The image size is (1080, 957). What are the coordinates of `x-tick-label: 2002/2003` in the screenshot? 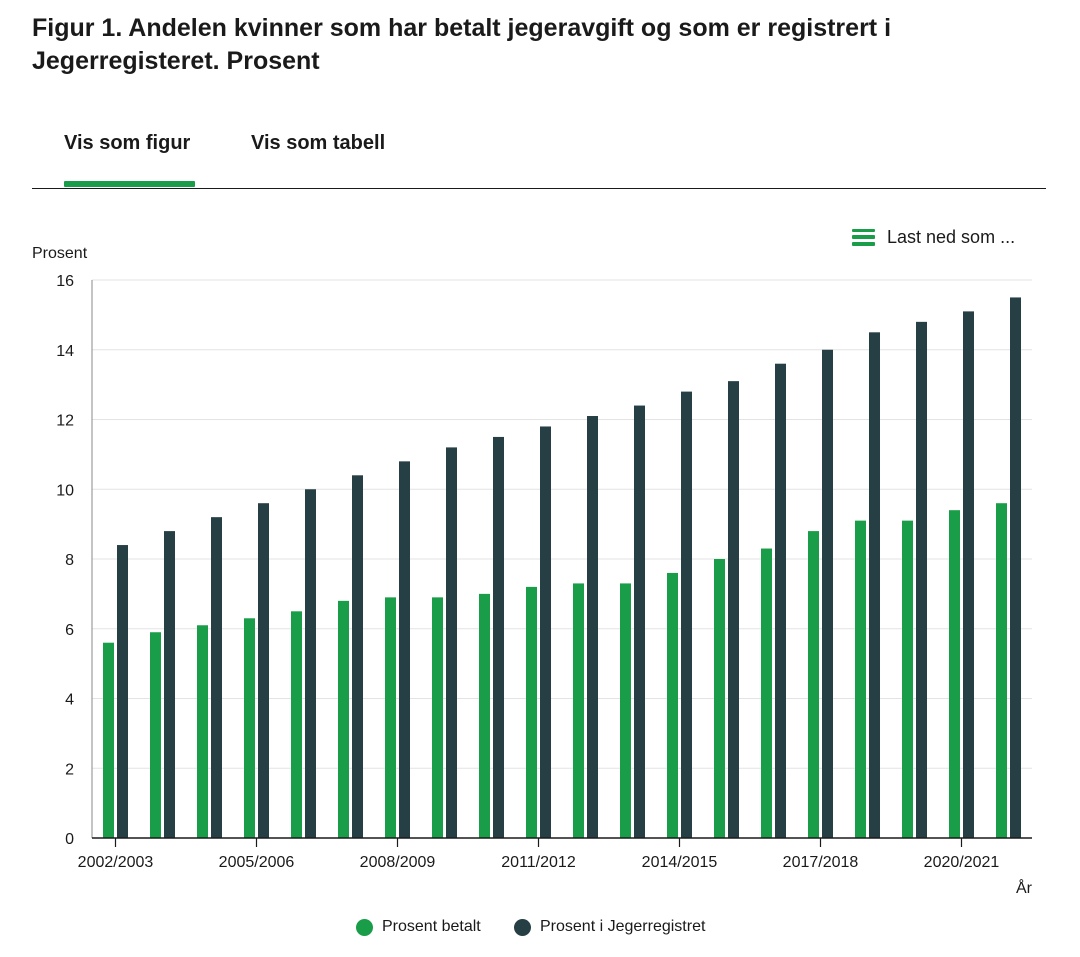 It's located at (116, 862).